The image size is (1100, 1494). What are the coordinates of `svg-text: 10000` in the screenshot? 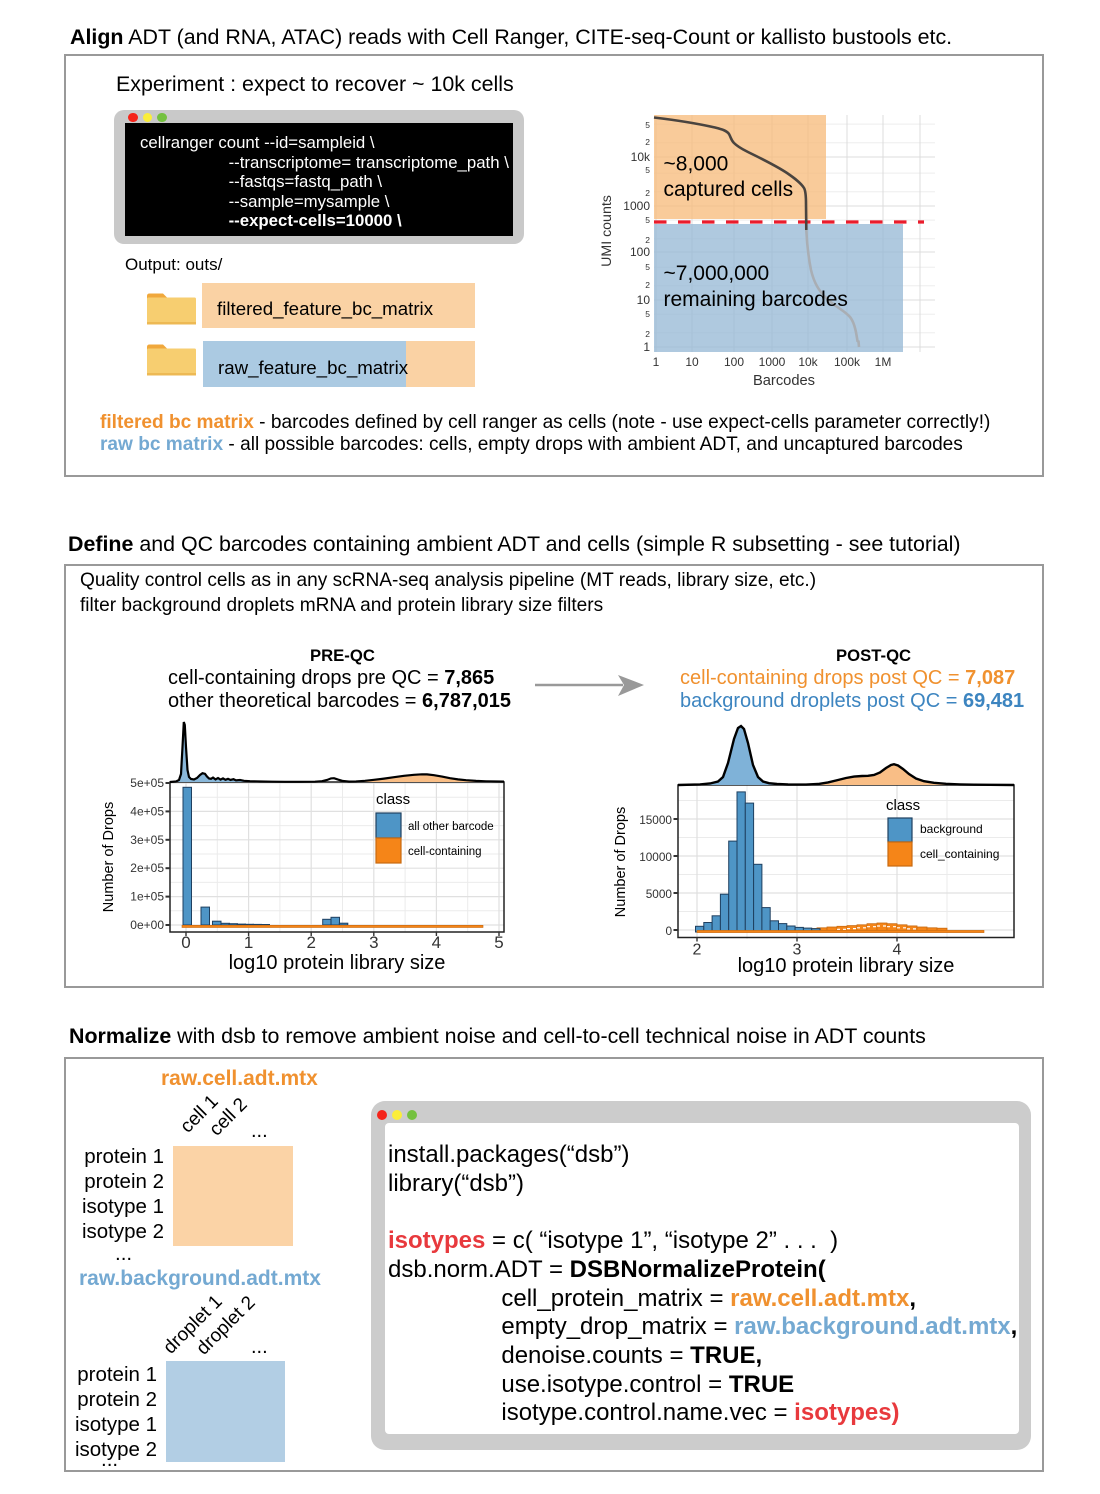 It's located at (655, 857).